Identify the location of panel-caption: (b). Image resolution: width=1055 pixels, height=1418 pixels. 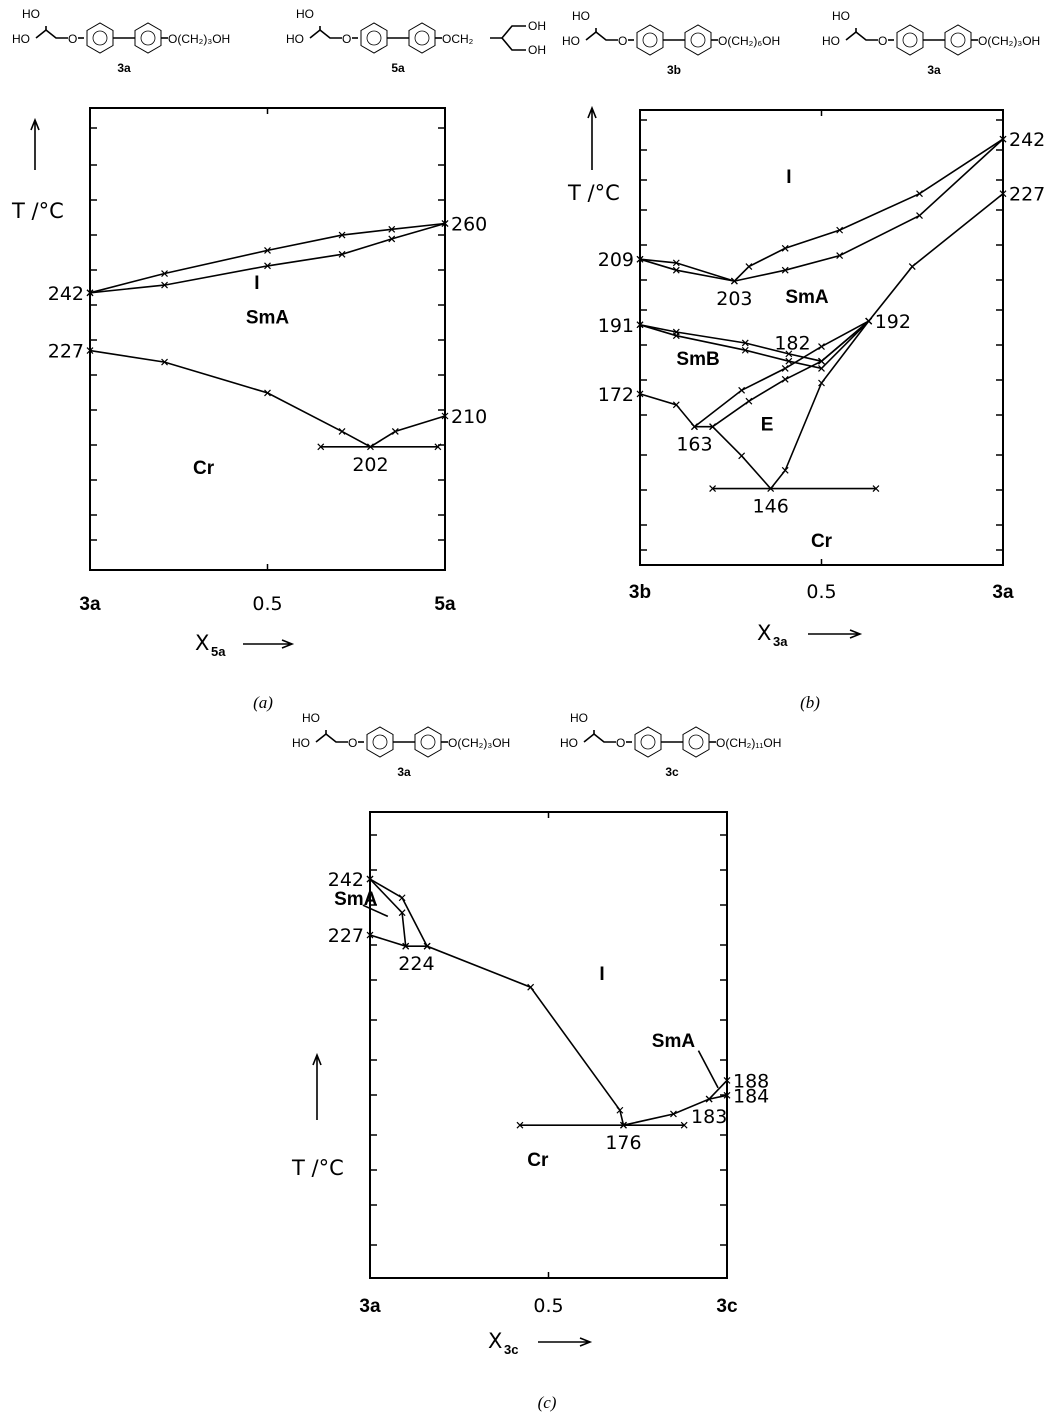
(810, 702).